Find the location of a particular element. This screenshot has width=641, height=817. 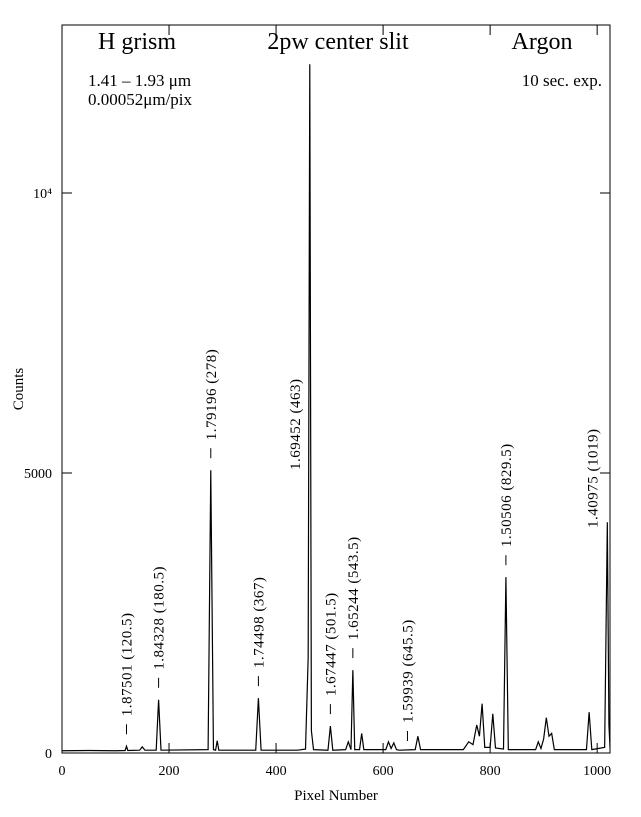

annotation: 1.84328 (180.5) is located at coordinates (160, 618).